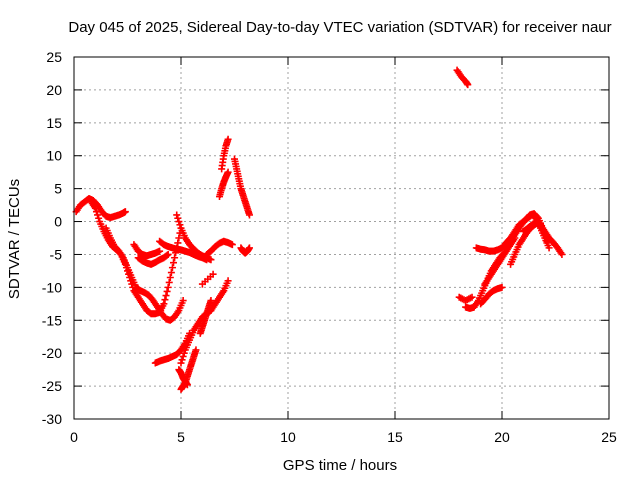 This screenshot has height=480, width=640. I want to click on x-tick-label: 0, so click(74, 437).